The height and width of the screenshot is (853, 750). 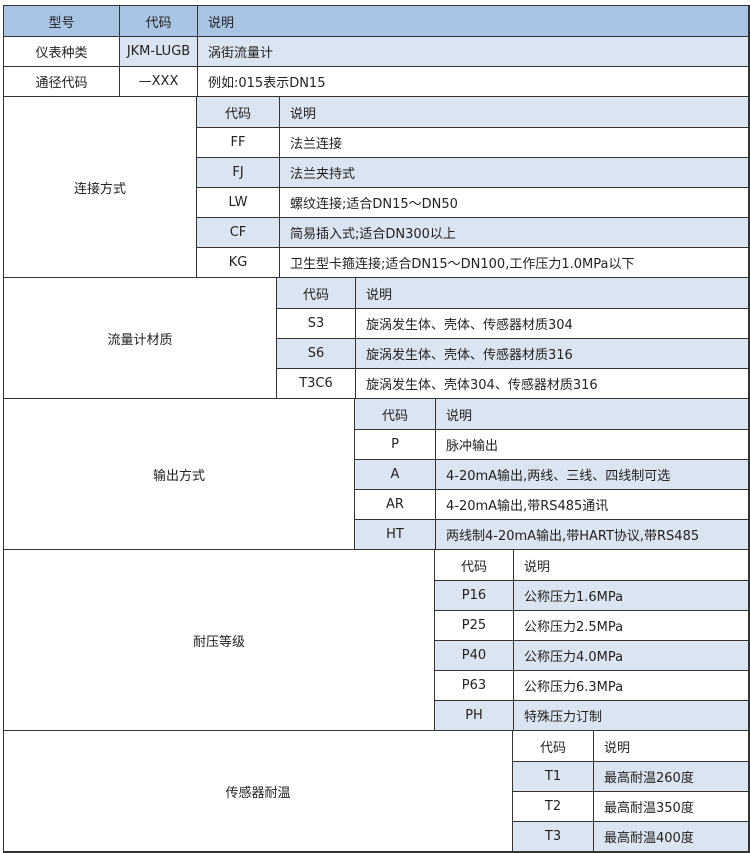 I want to click on table-row: T1 最高耐温260度, so click(x=630, y=776).